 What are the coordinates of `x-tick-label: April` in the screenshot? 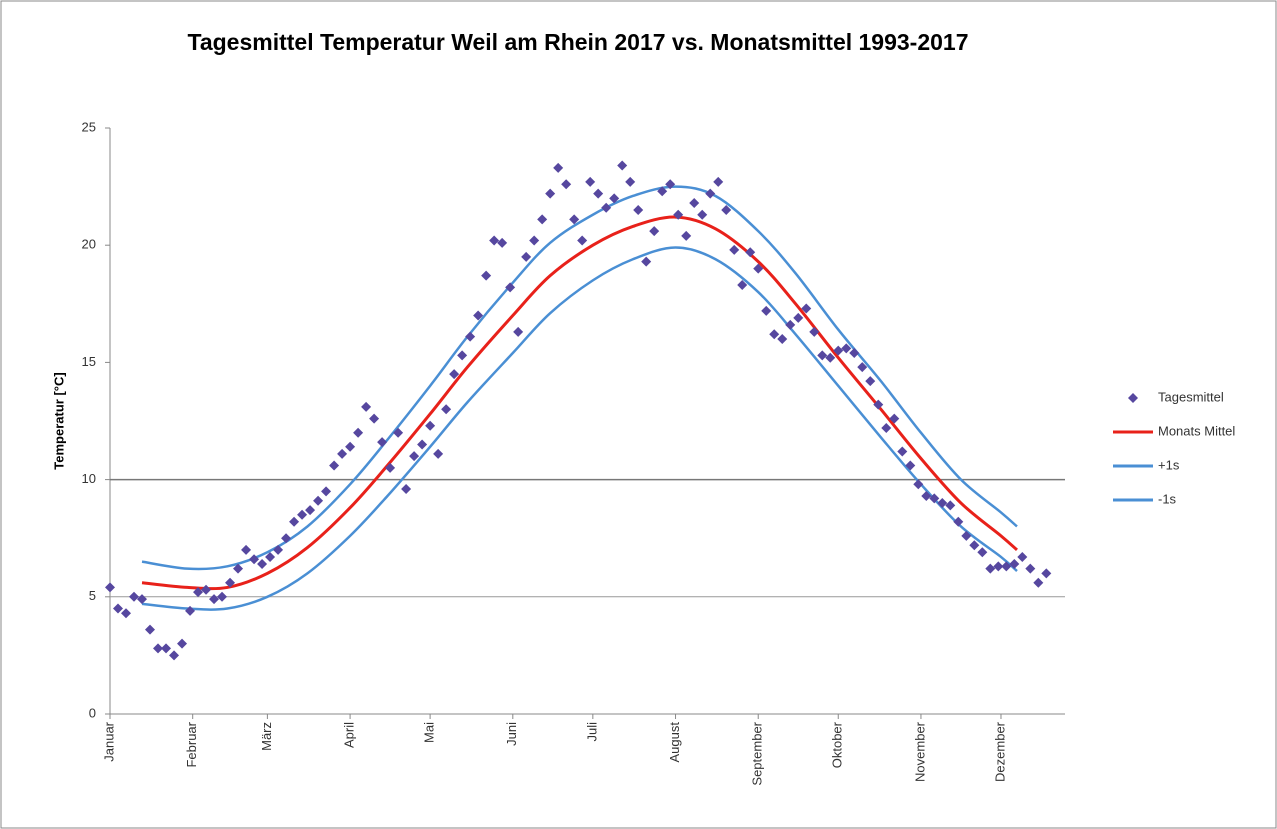 It's located at (349, 735).